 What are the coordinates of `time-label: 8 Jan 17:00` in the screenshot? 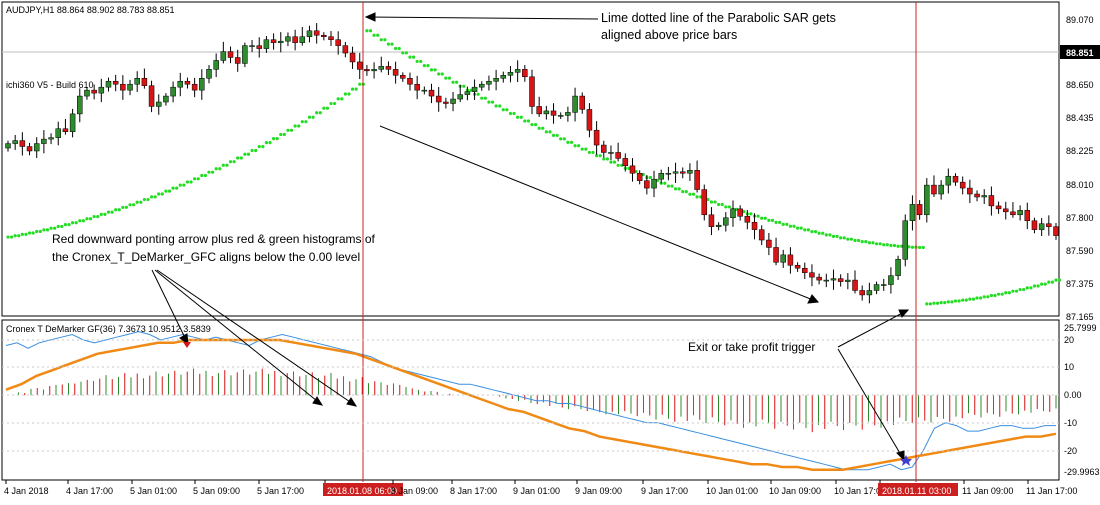 It's located at (473, 491).